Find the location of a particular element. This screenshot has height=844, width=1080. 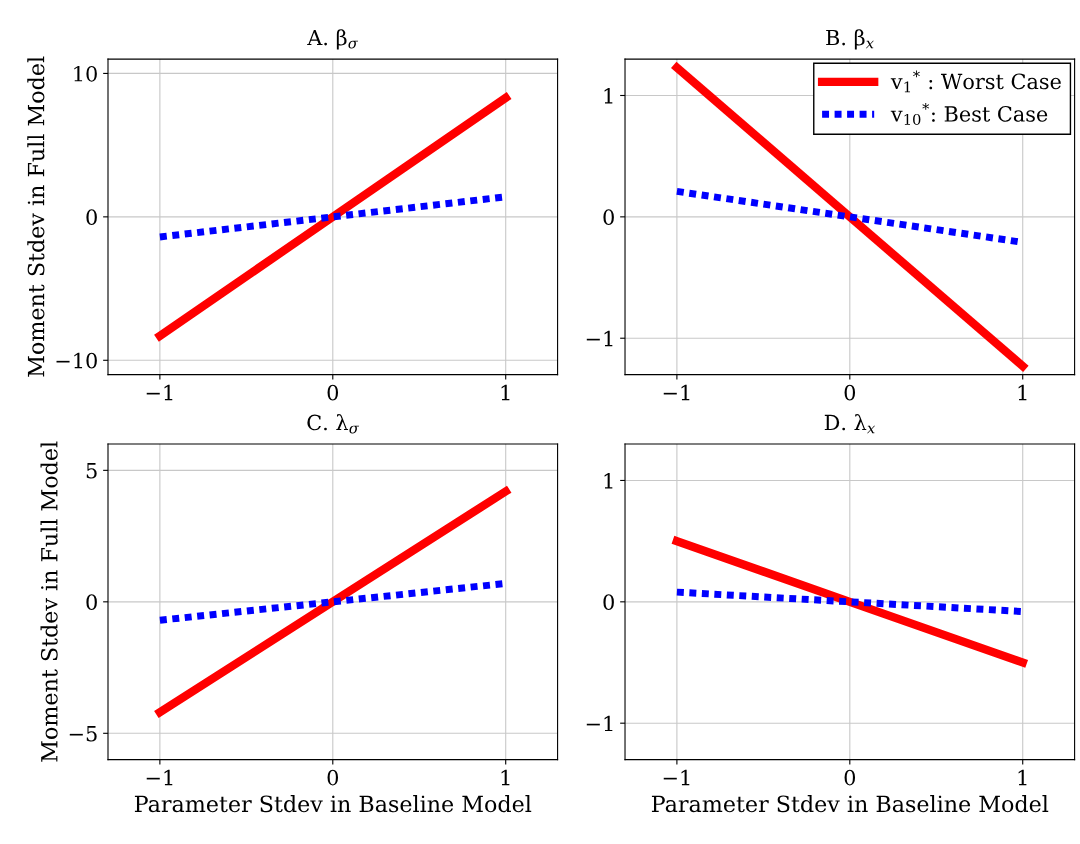

chart-title: B. β$_{x}$ is located at coordinates (850, 39).